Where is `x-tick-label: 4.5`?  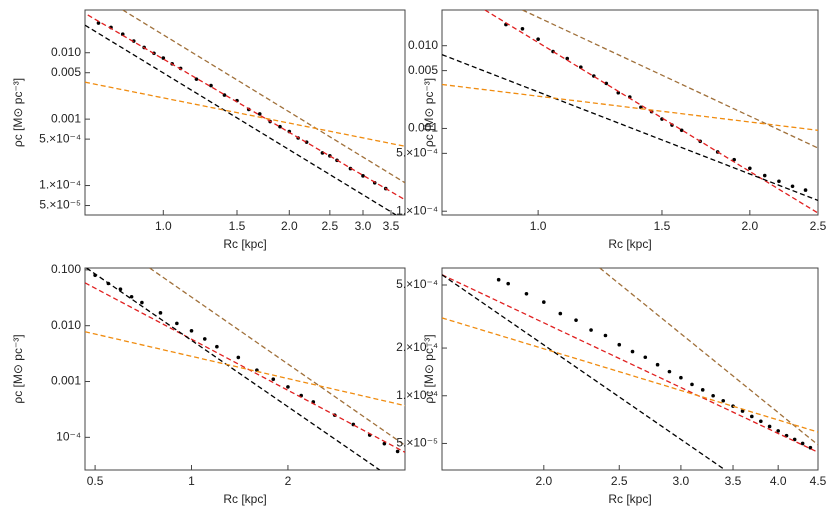 x-tick-label: 4.5 is located at coordinates (818, 481).